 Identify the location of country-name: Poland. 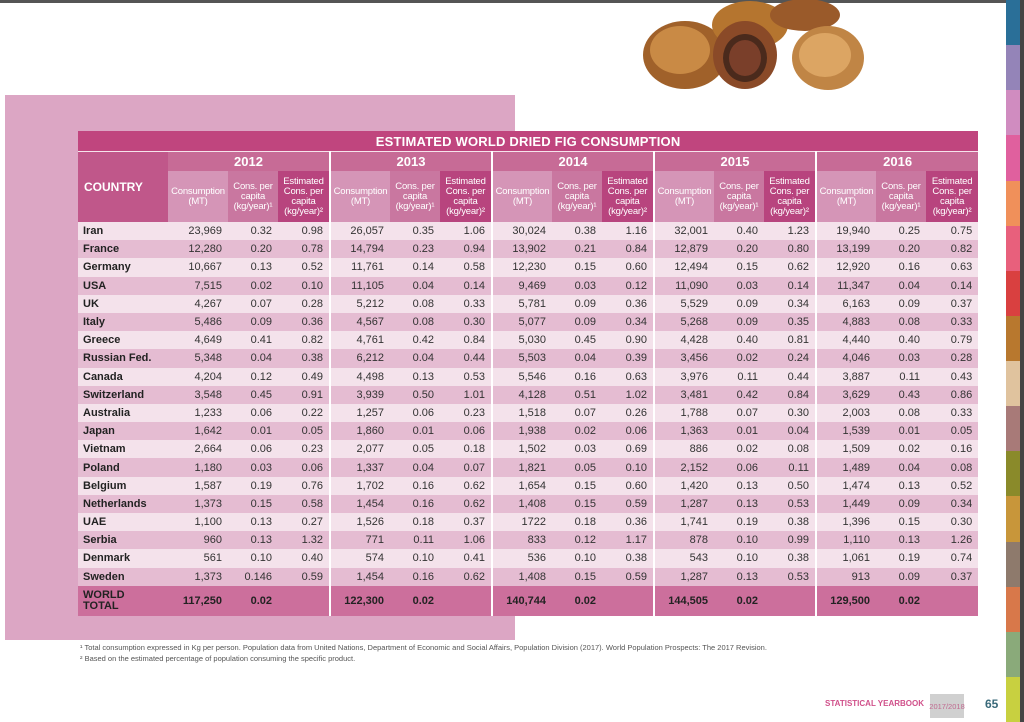
(123, 467).